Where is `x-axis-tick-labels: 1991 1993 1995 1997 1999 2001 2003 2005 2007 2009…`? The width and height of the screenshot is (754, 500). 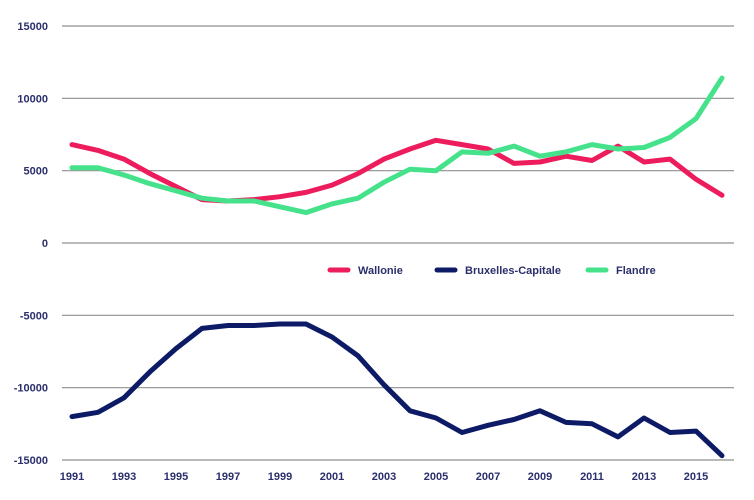
x-axis-tick-labels: 1991 1993 1995 1997 1999 2001 2003 2005 2007 2009… is located at coordinates (384, 477).